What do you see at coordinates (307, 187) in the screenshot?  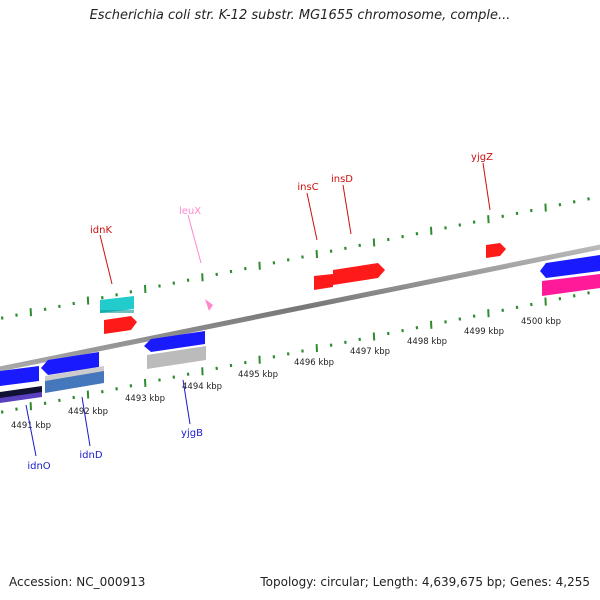 I see `gene-label-insC: insC` at bounding box center [307, 187].